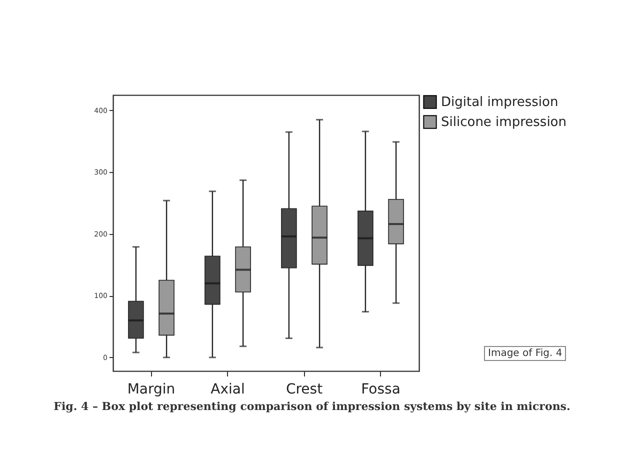 This screenshot has width=624, height=461. Describe the element at coordinates (380, 390) in the screenshot. I see `x-tick-label: Fossa` at that location.